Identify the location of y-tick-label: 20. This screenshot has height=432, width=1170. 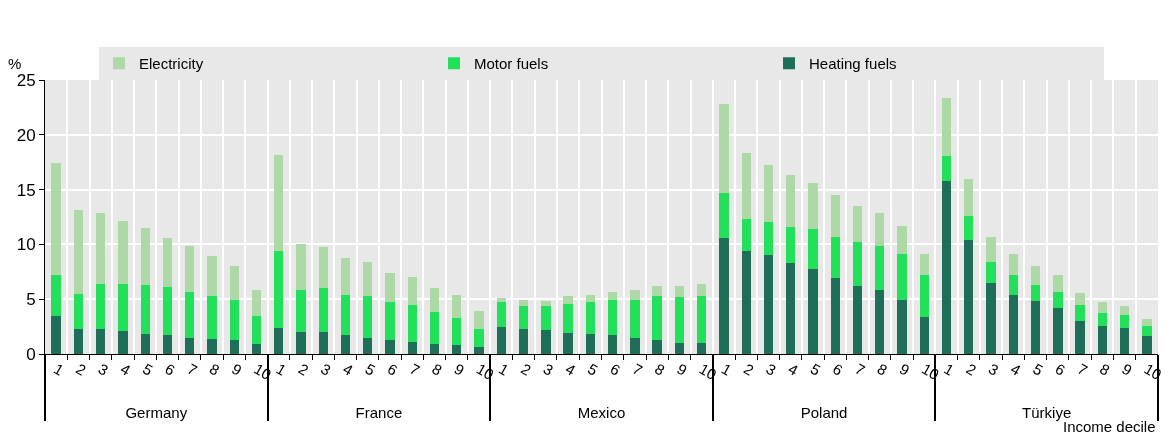
(26, 135).